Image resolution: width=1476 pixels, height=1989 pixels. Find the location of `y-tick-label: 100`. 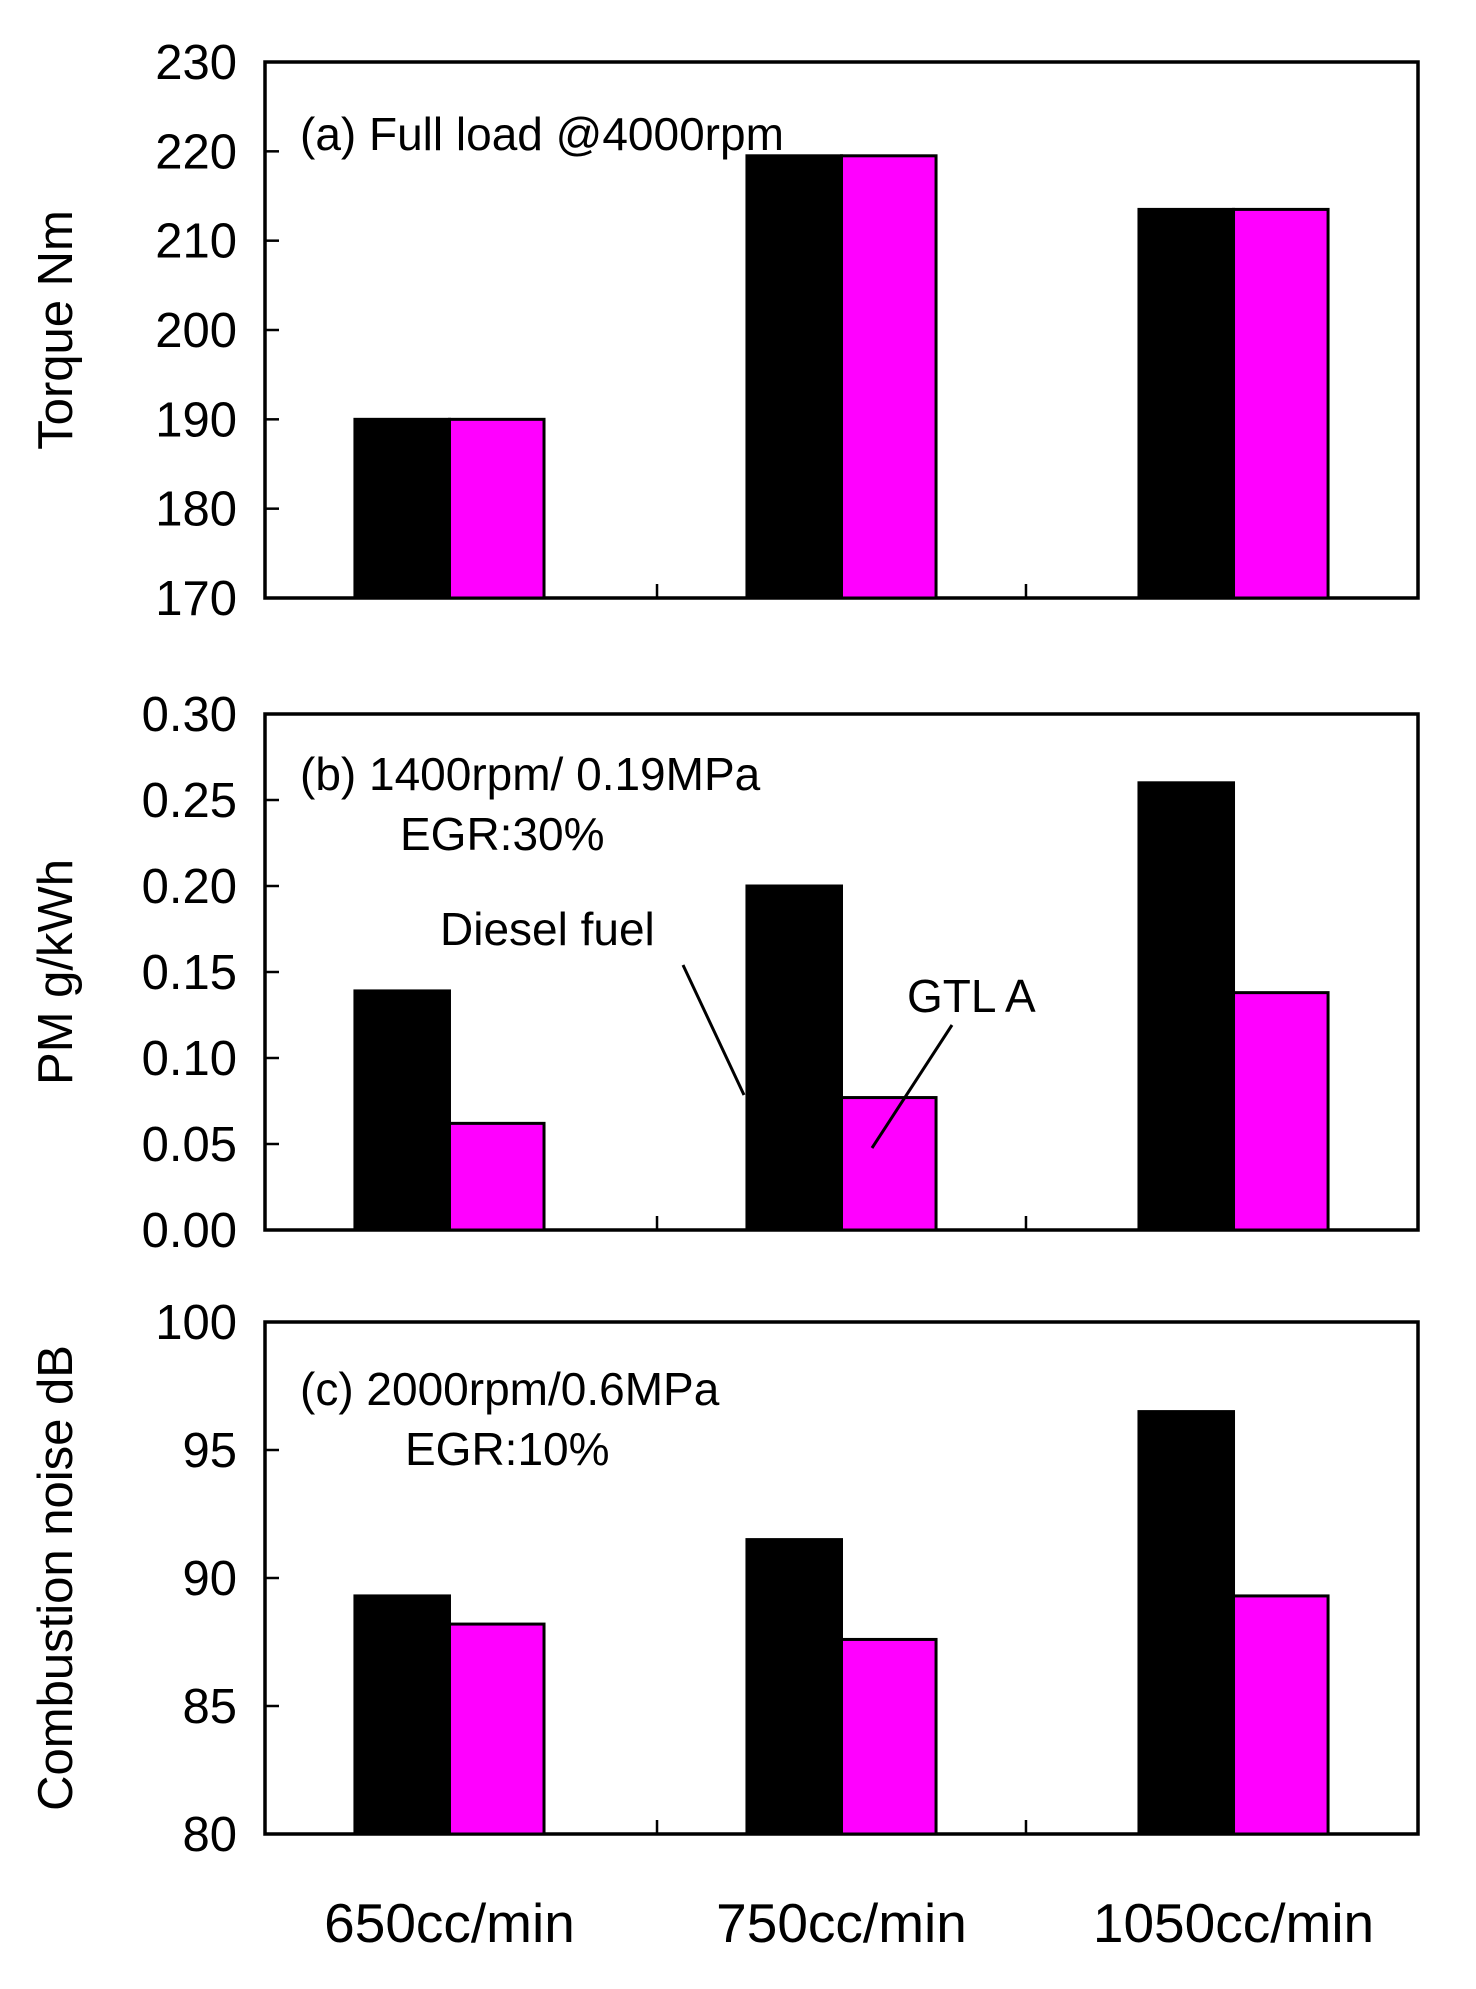

y-tick-label: 100 is located at coordinates (196, 1323).